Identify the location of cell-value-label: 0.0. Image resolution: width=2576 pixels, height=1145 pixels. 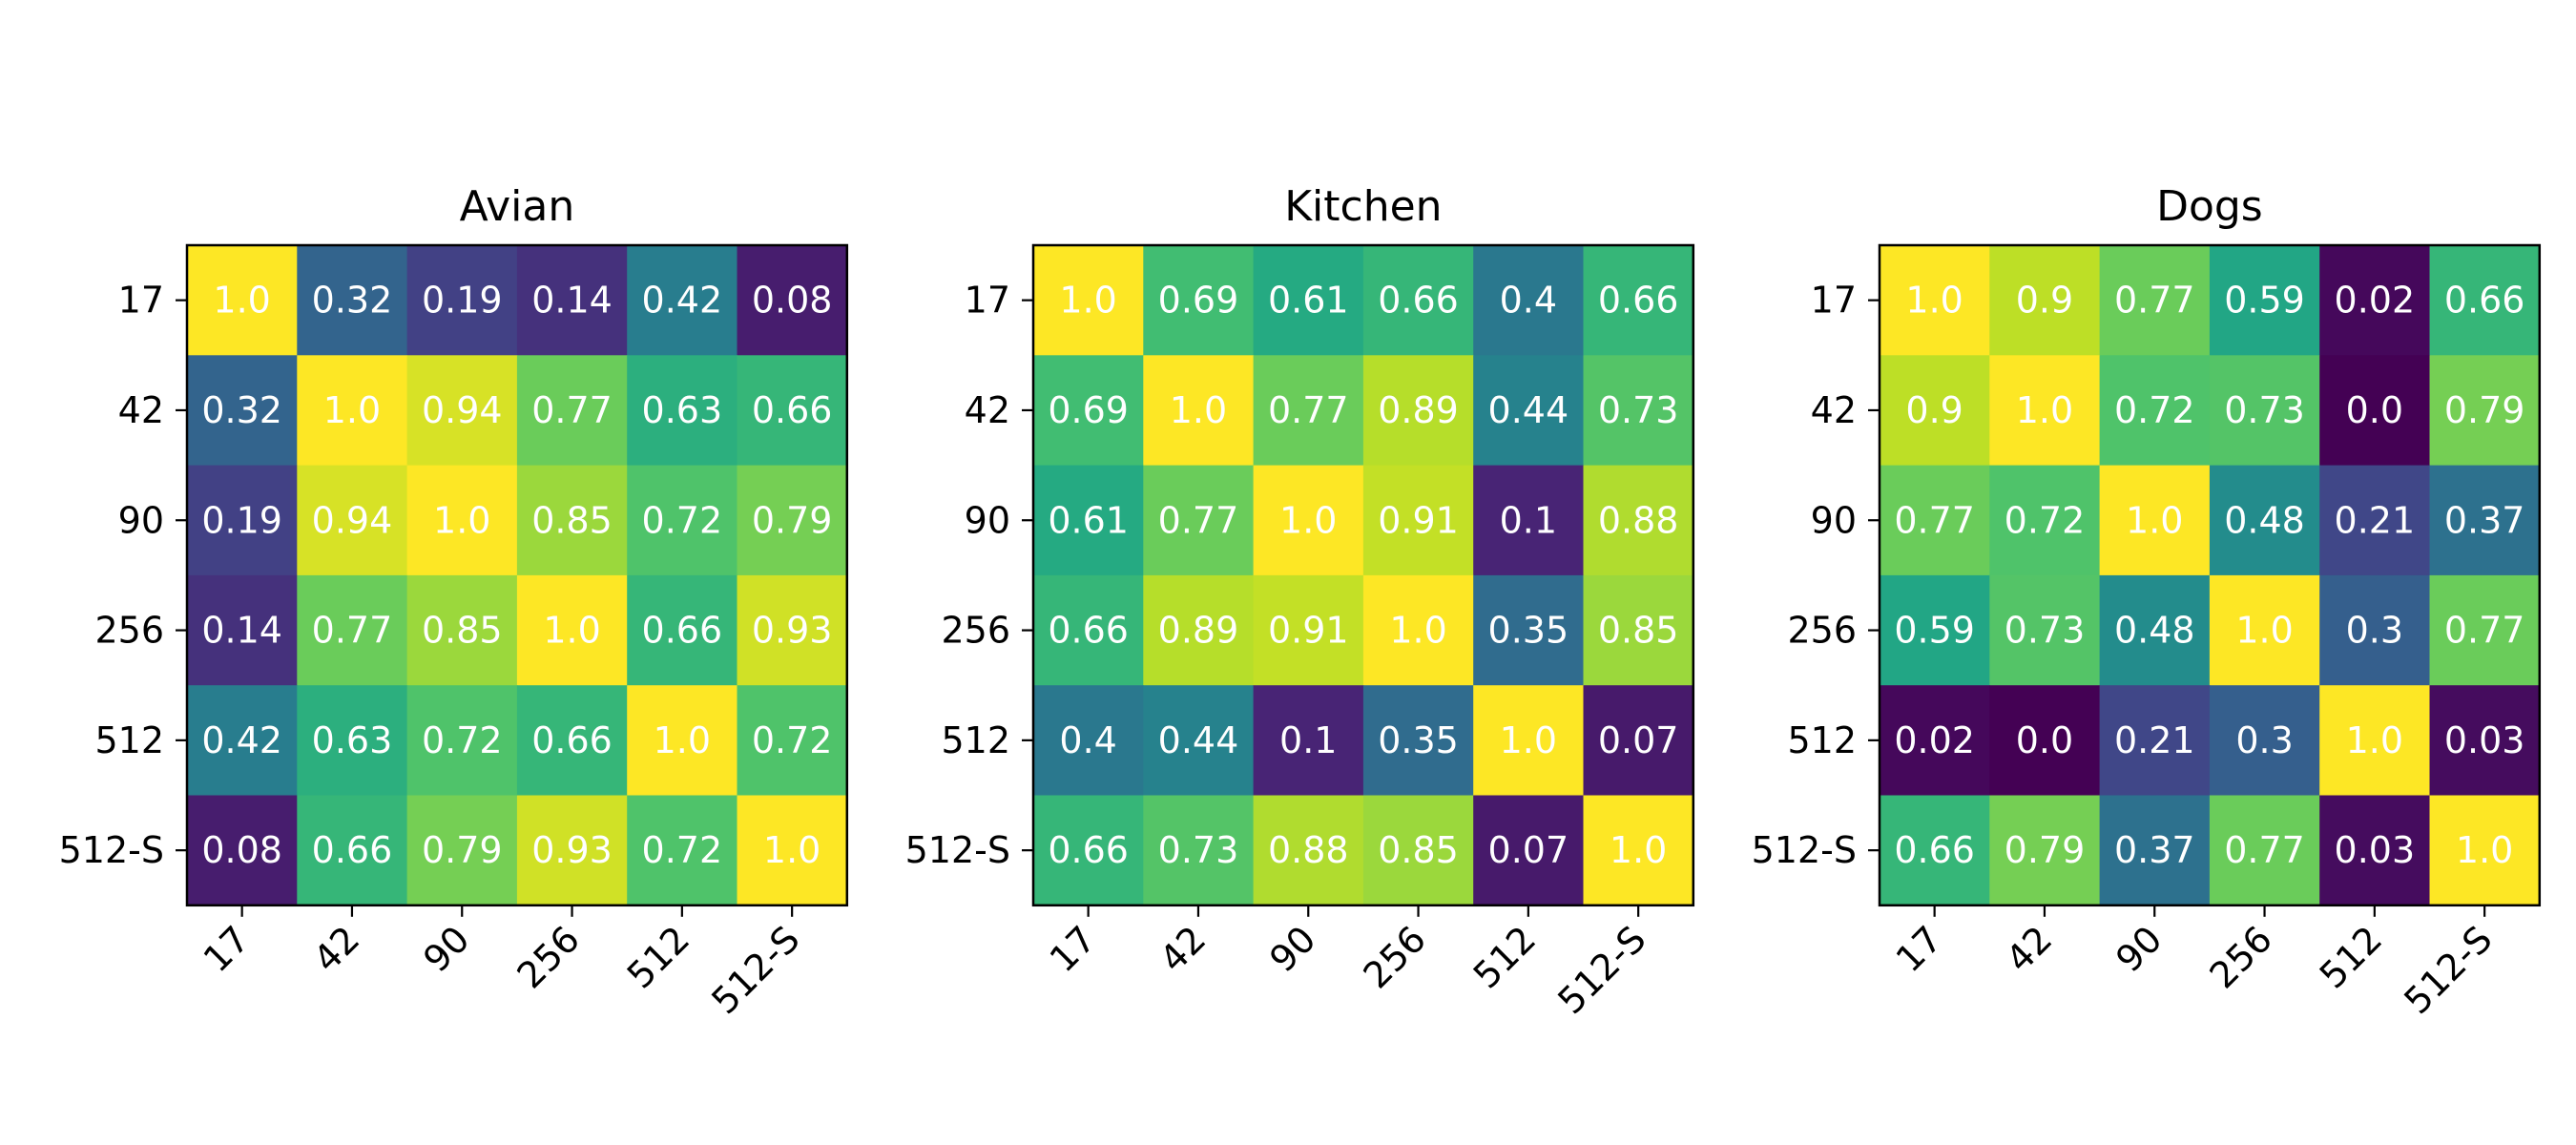
(2374, 410).